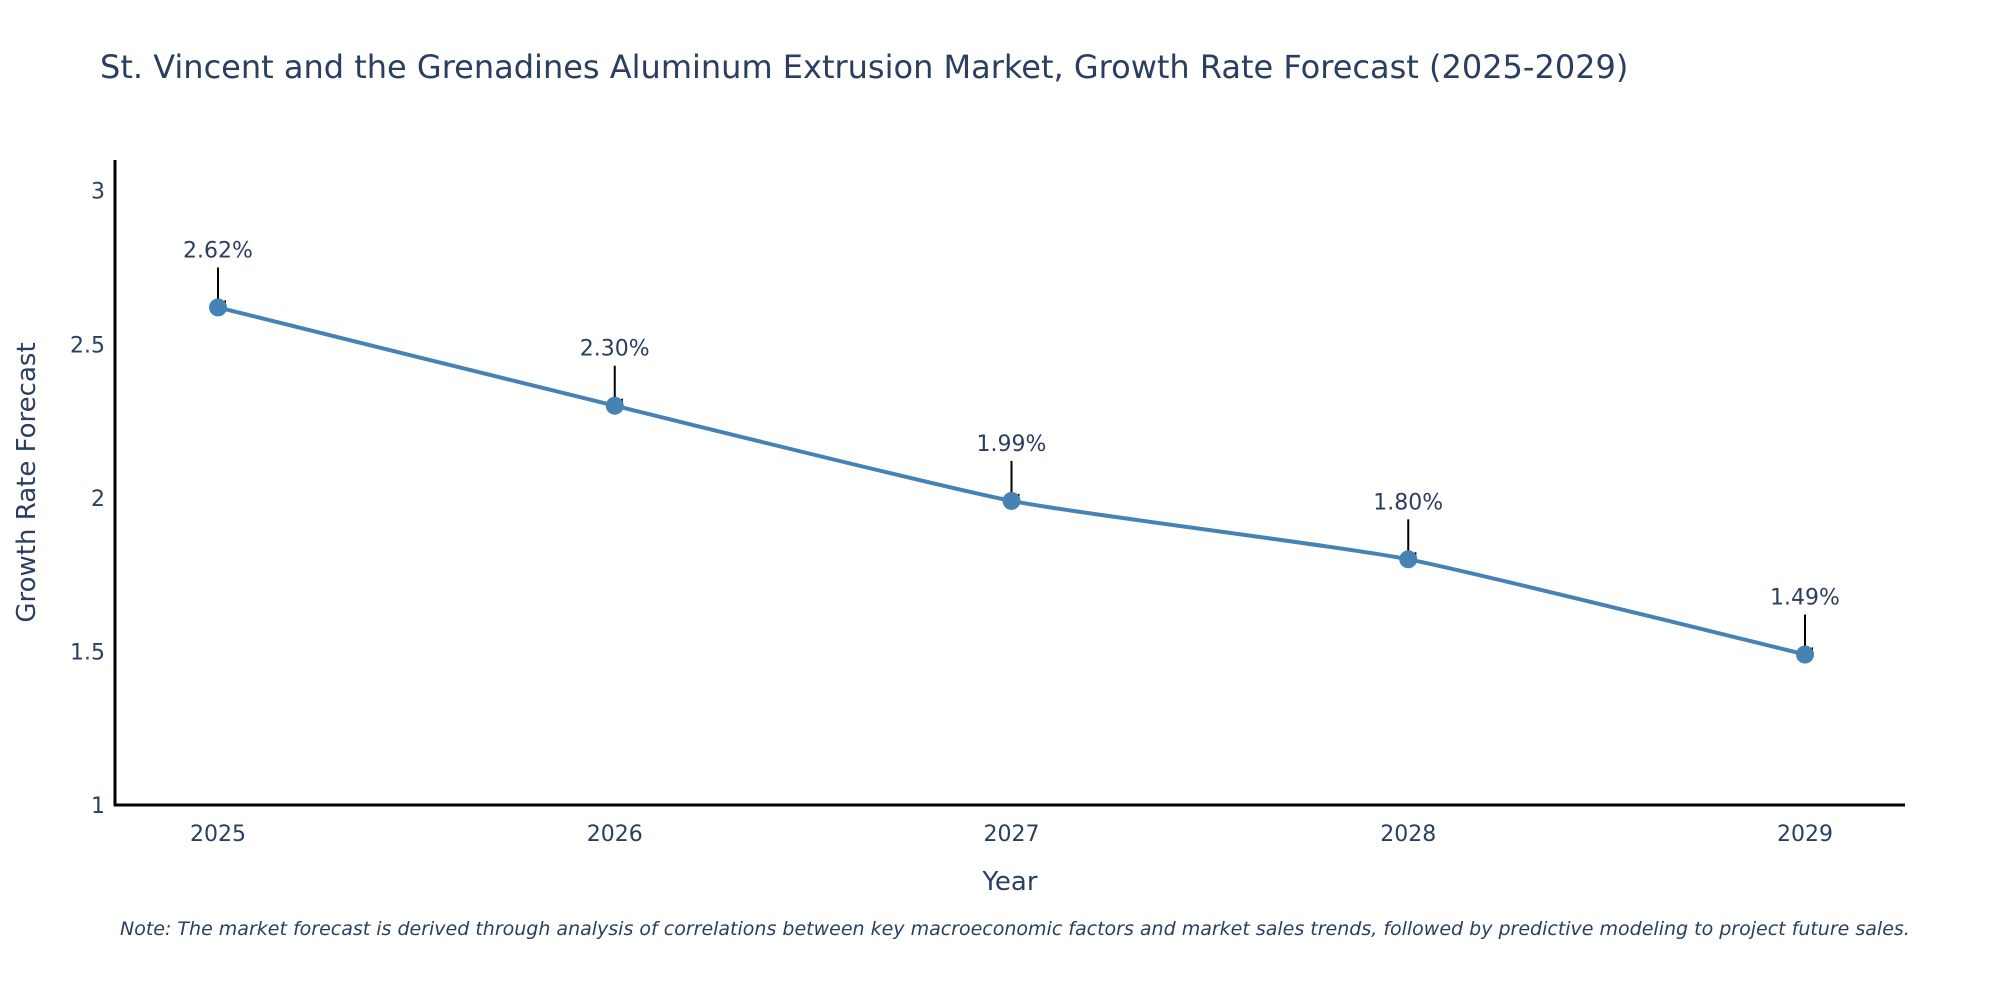 The width and height of the screenshot is (2000, 1000). I want to click on data-label: 1.49%, so click(1805, 598).